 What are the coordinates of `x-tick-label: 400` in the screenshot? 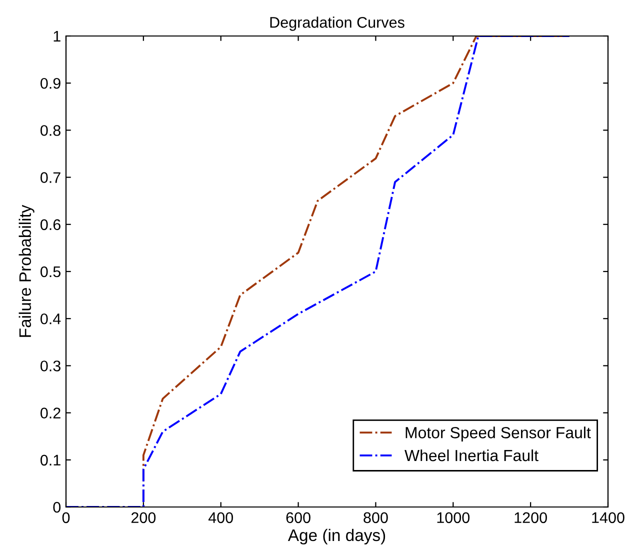 It's located at (221, 518).